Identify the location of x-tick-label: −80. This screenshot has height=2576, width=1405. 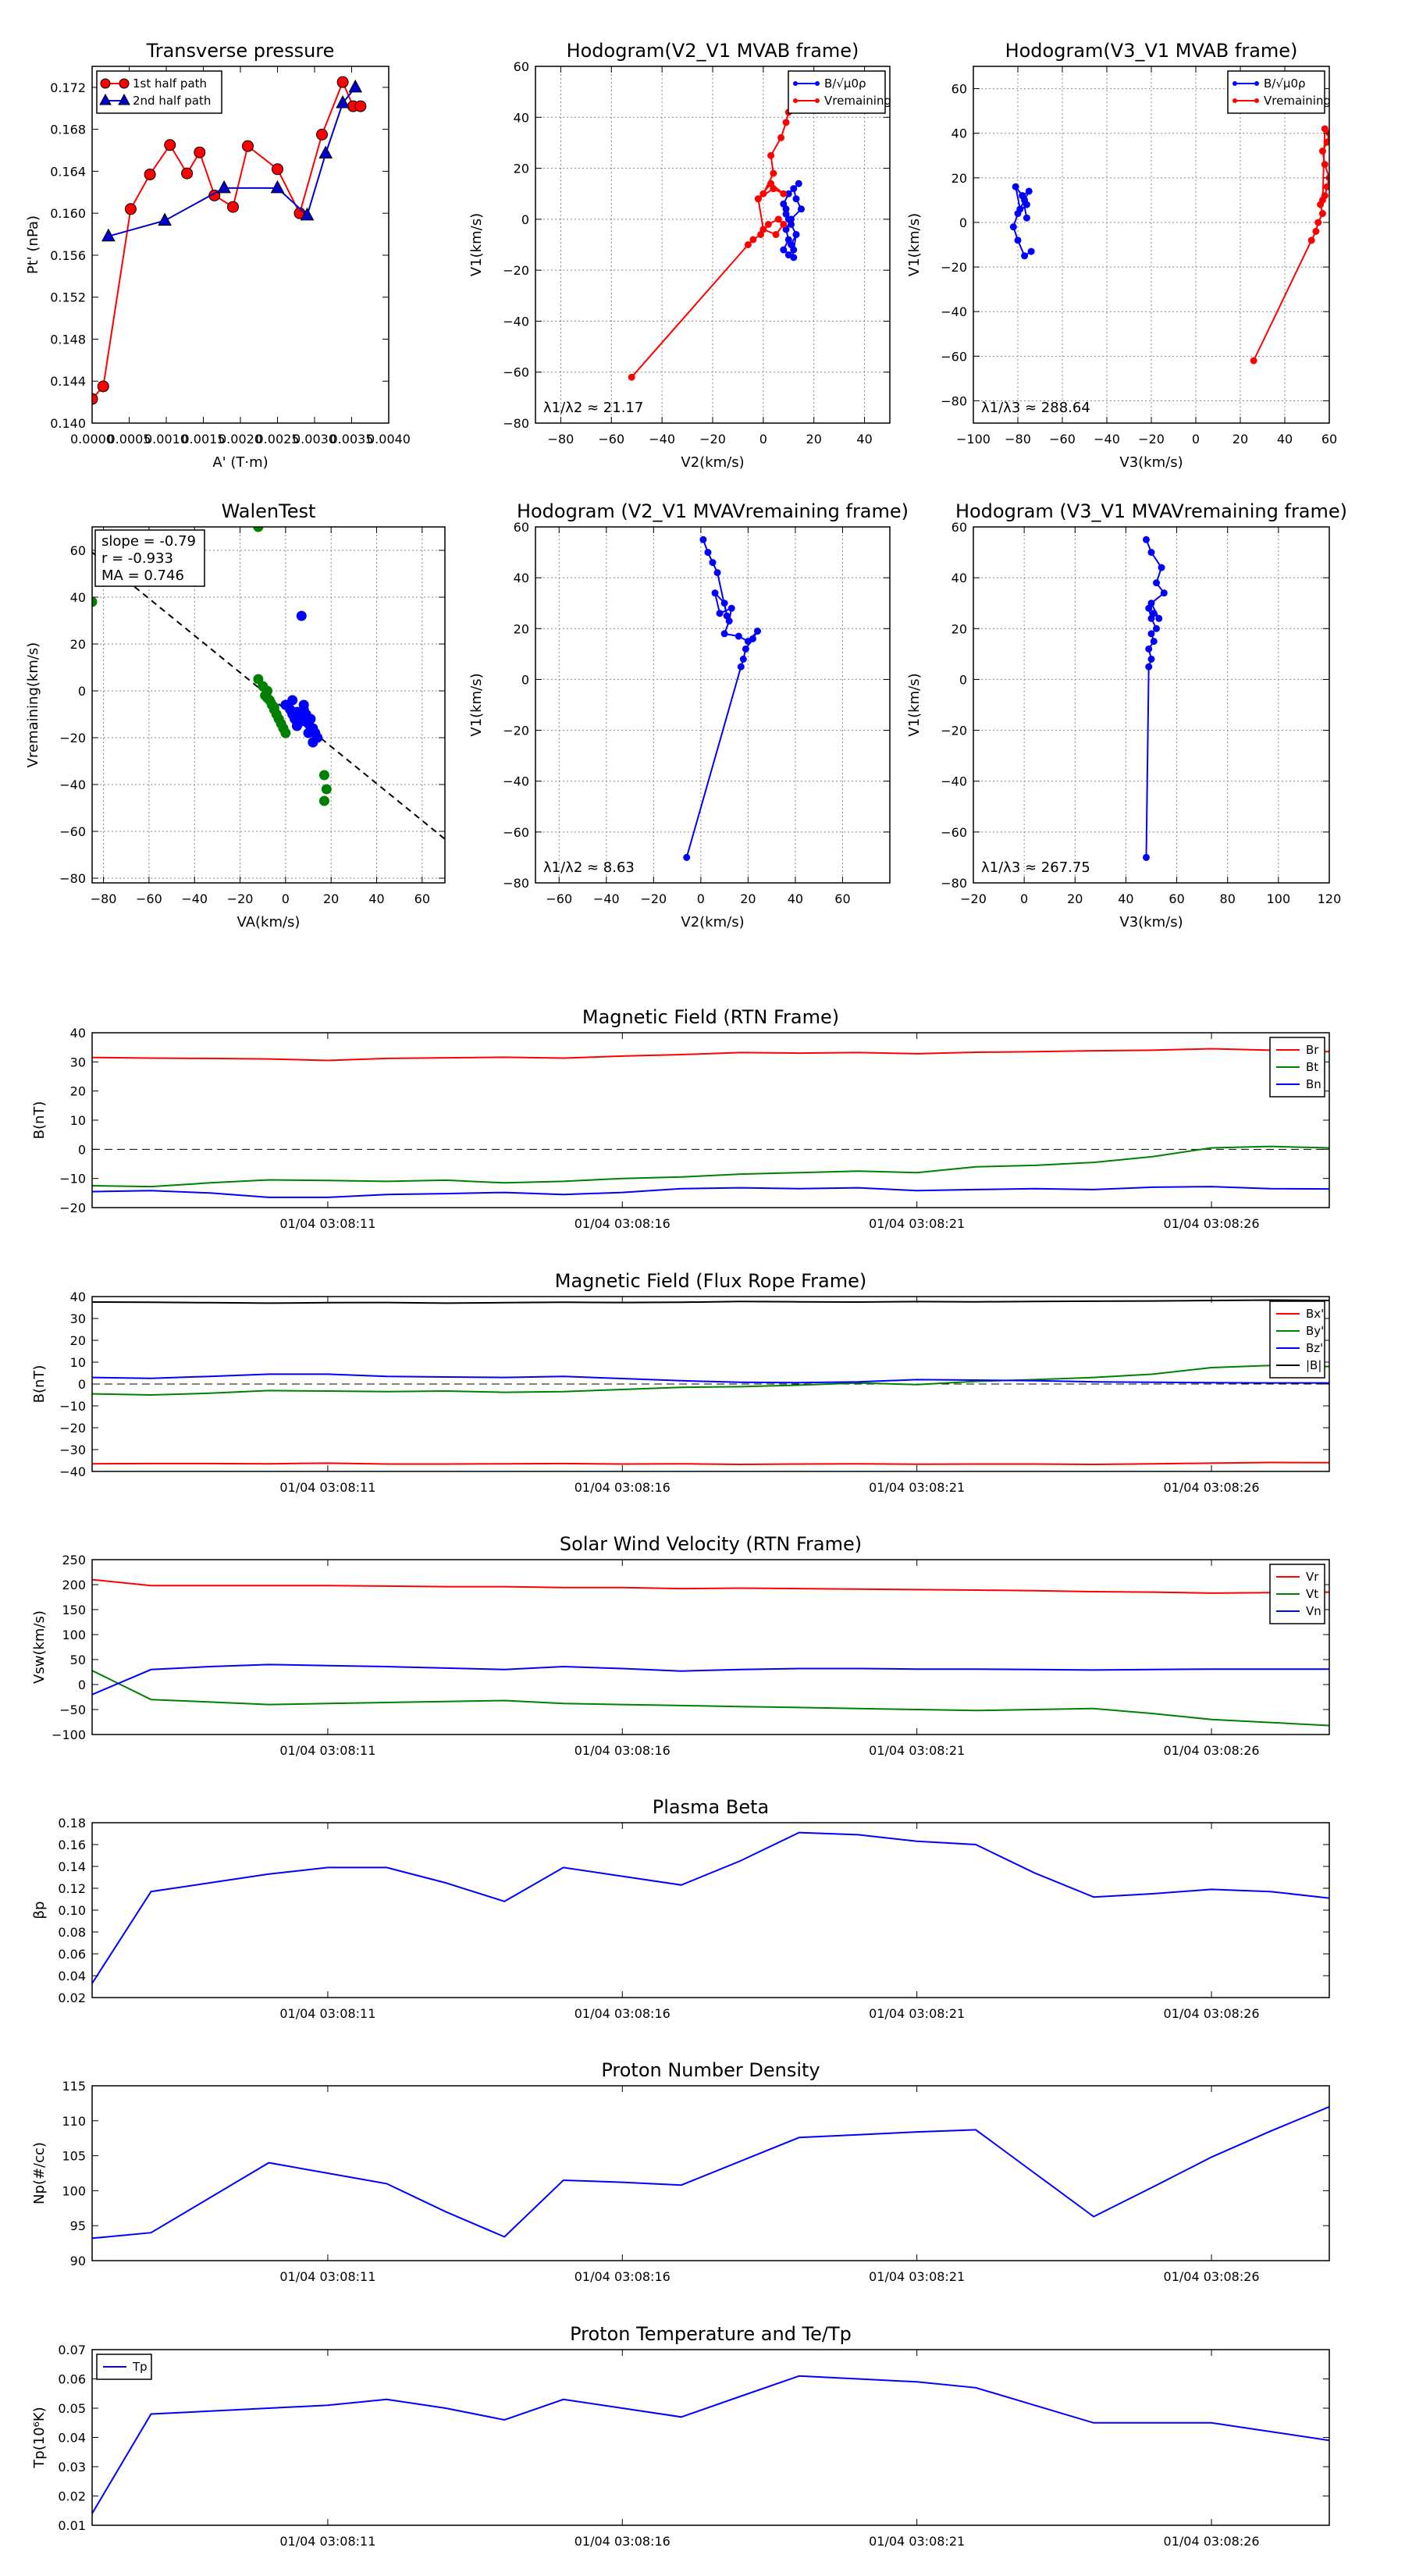
(104, 899).